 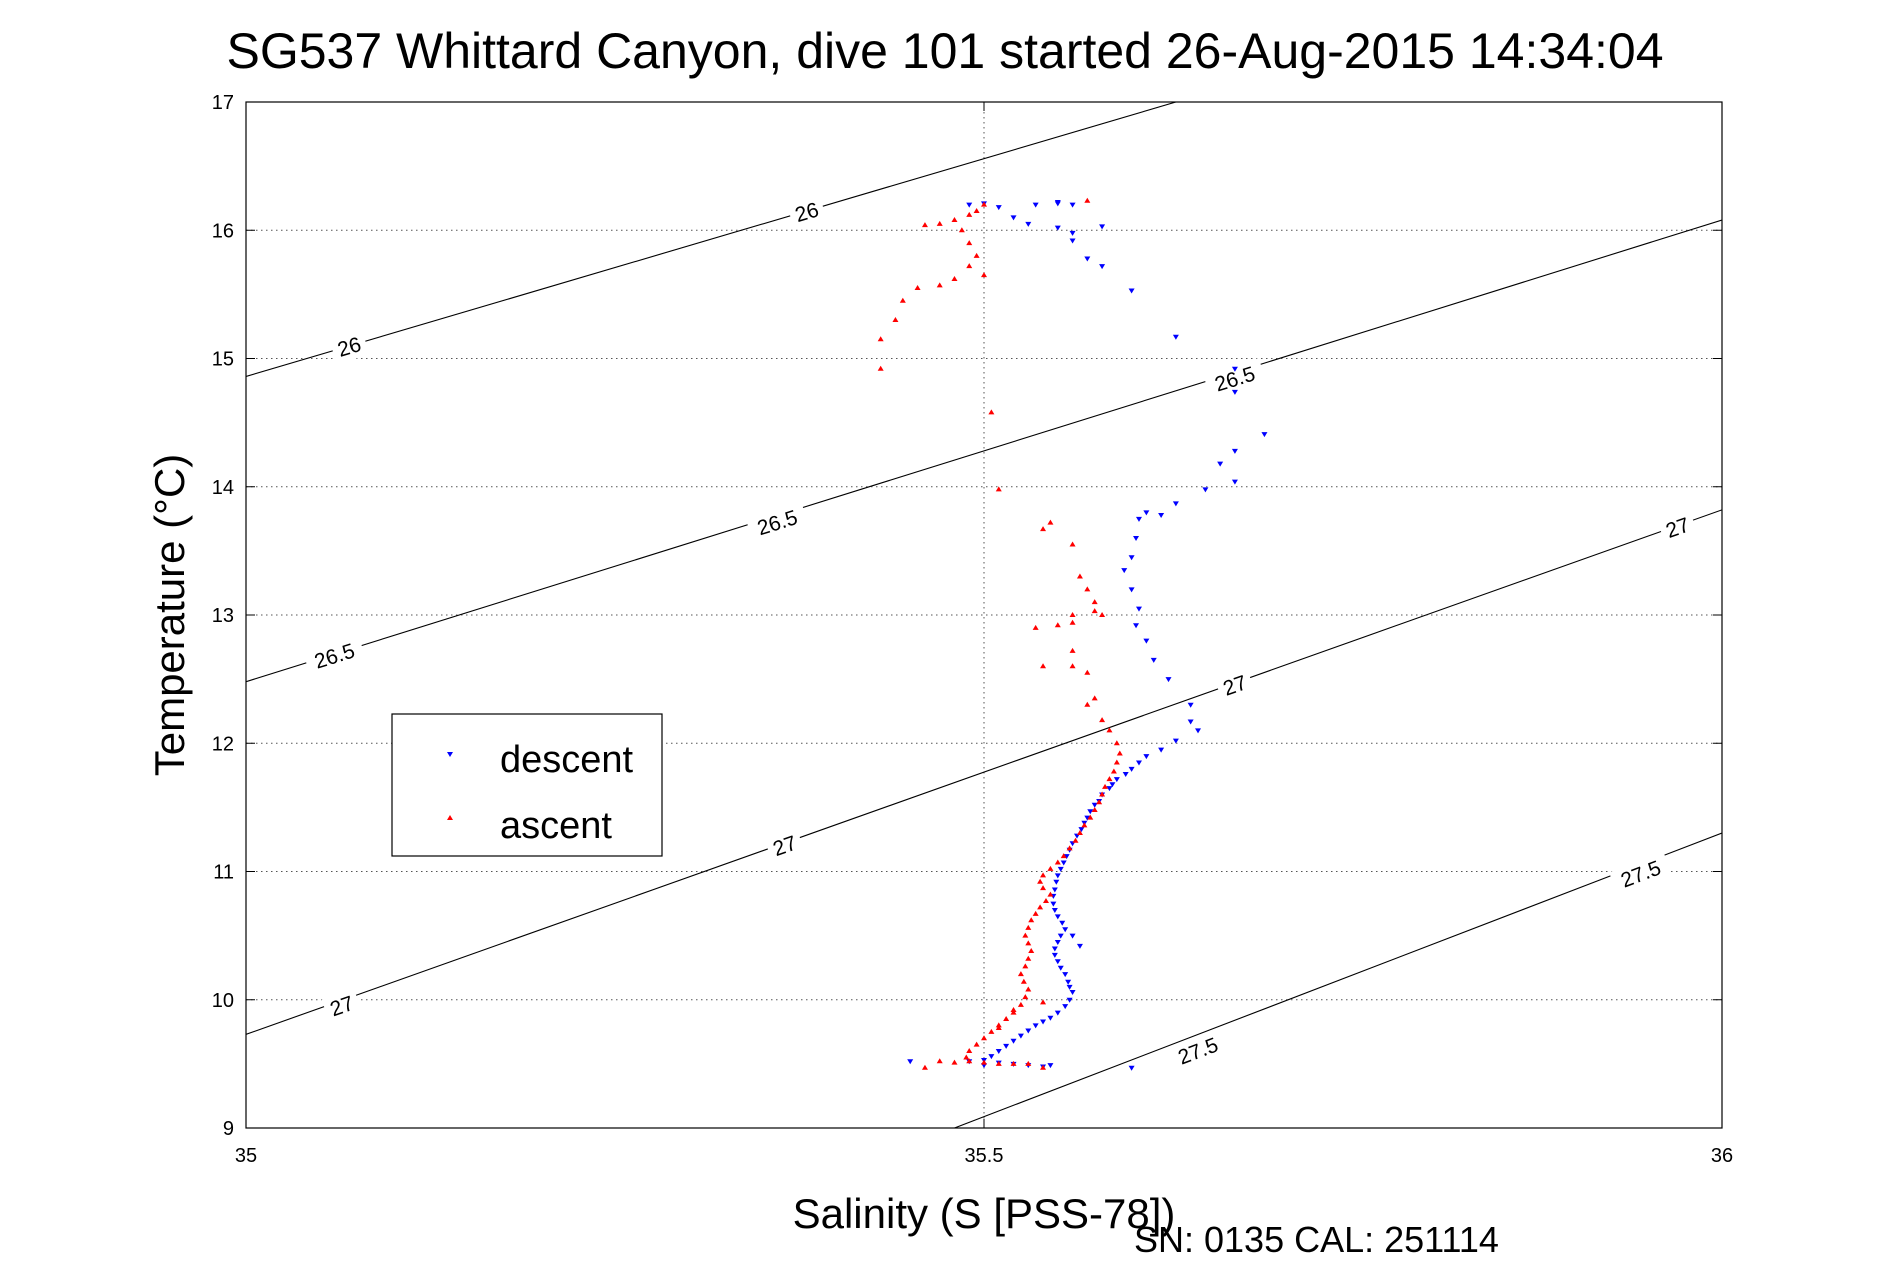 What do you see at coordinates (223, 103) in the screenshot?
I see `y-tick-label: 17` at bounding box center [223, 103].